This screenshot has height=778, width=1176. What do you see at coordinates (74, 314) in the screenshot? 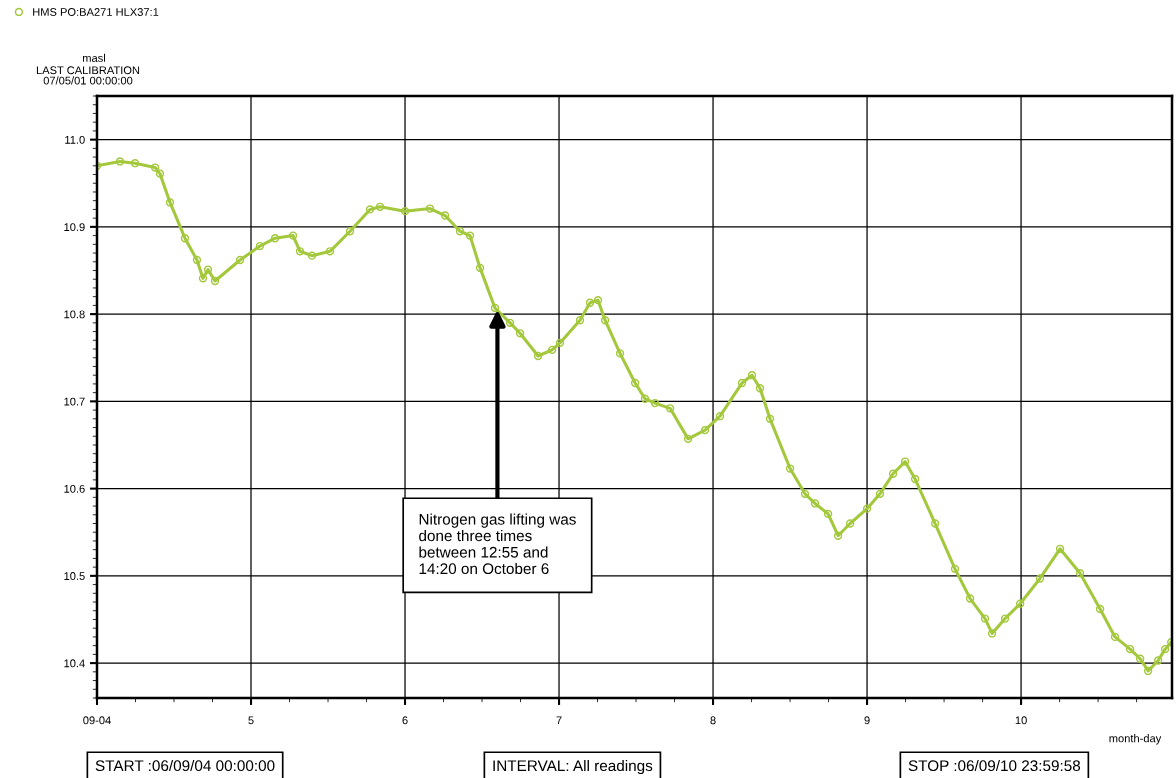
I see `y-tick-label: 10.8` at bounding box center [74, 314].